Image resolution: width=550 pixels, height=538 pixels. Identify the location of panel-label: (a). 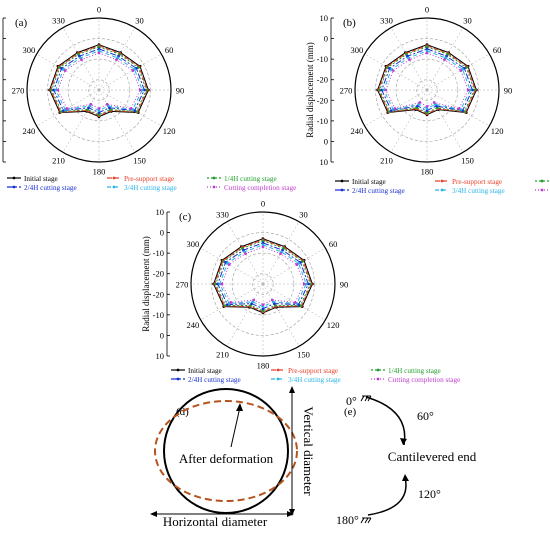
(21, 23).